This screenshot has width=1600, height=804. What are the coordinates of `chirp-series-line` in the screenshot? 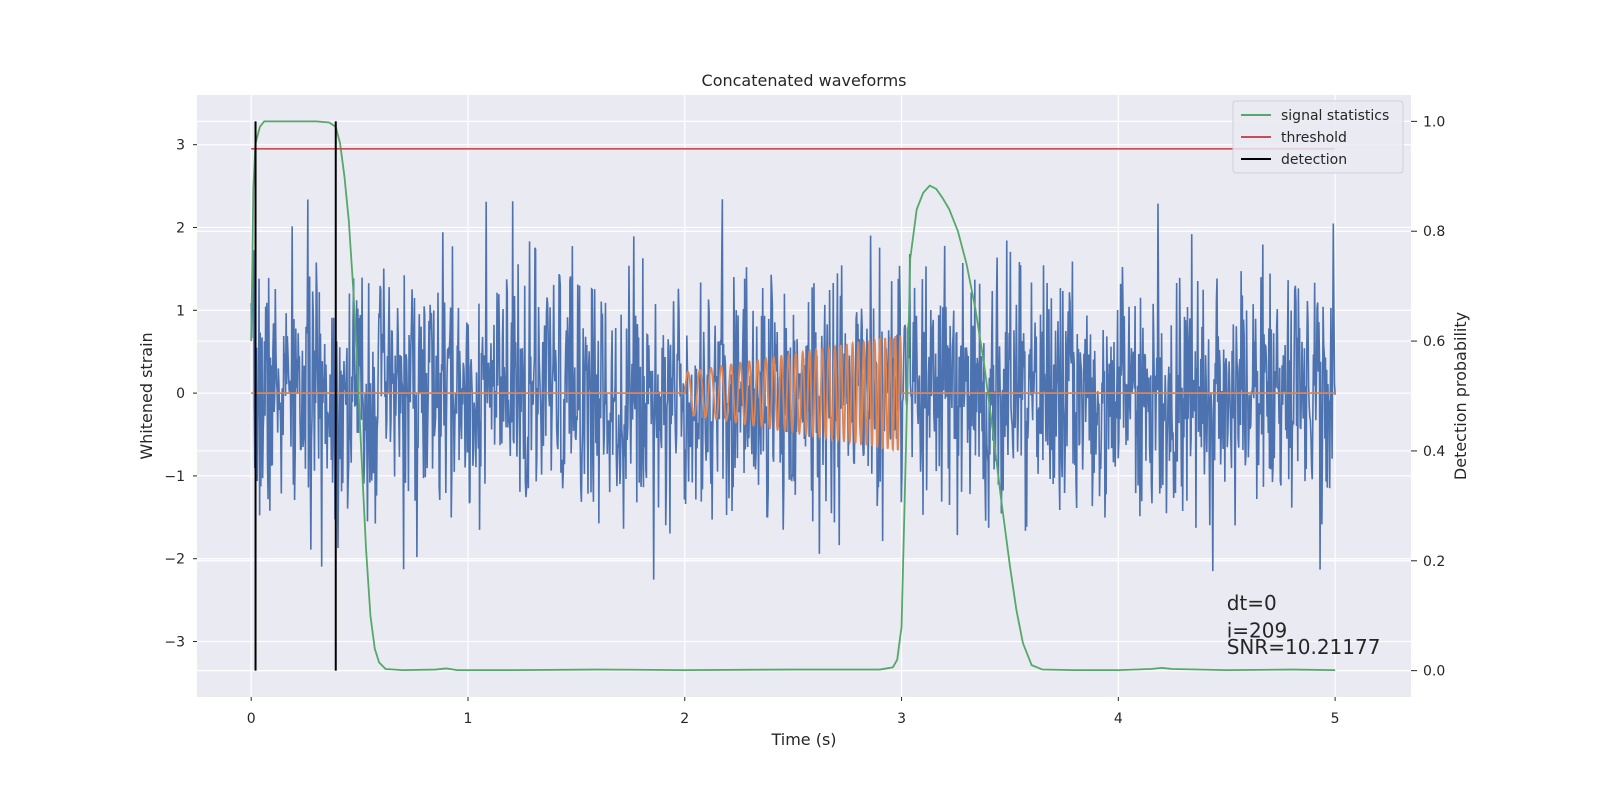 It's located at (793, 394).